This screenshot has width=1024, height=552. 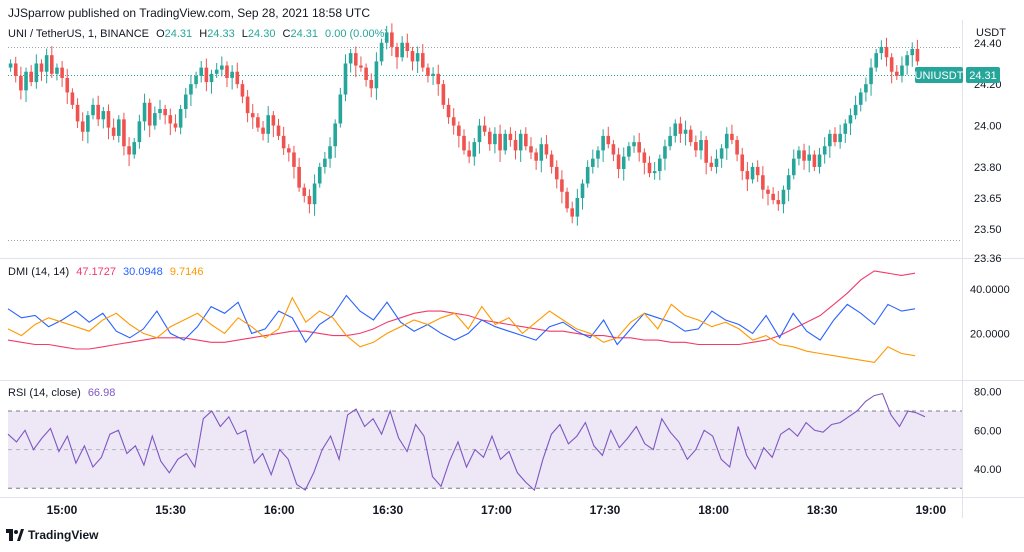 What do you see at coordinates (203, 34) in the screenshot?
I see `h-label: H` at bounding box center [203, 34].